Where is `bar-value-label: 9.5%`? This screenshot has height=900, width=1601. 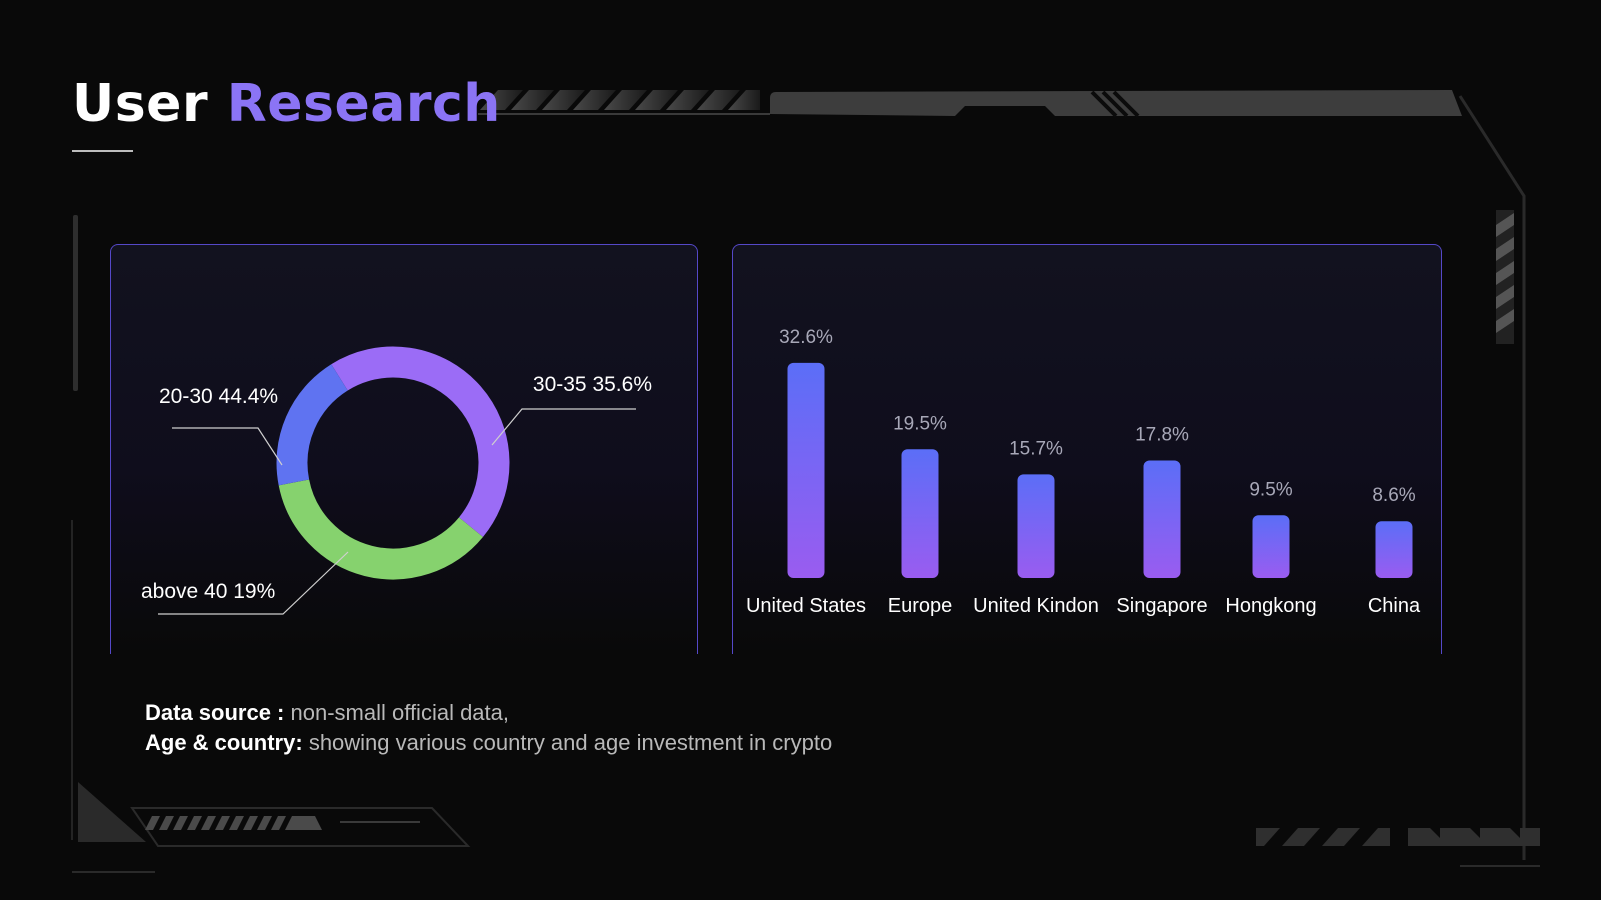
bar-value-label: 9.5% is located at coordinates (1270, 489).